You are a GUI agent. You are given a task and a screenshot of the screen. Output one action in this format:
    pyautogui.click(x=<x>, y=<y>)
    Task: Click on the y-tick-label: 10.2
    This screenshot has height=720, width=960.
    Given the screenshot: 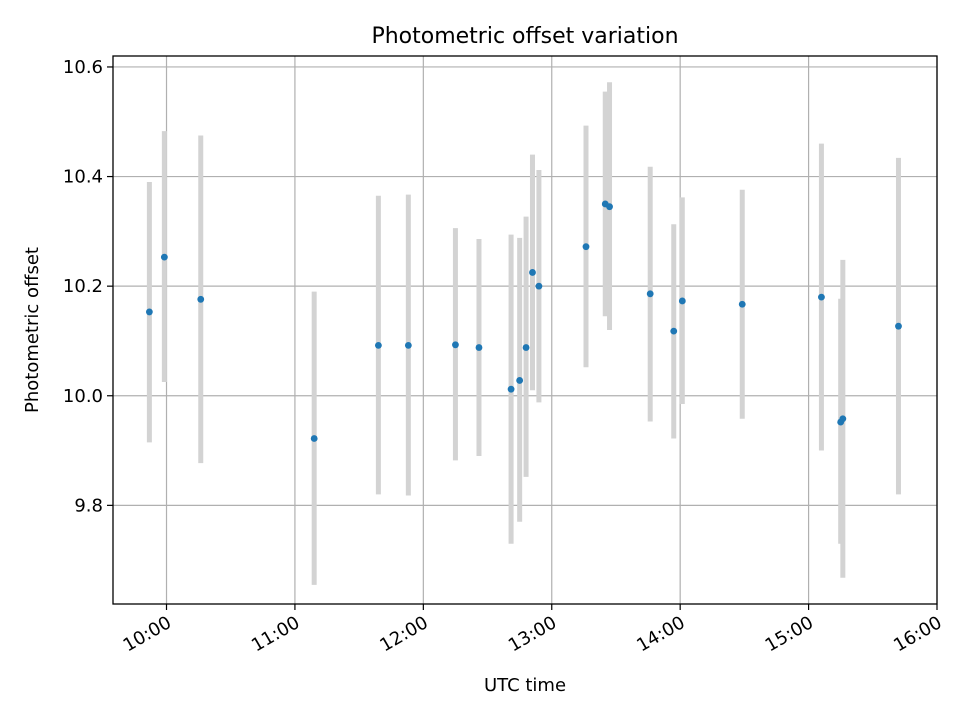 What is the action you would take?
    pyautogui.click(x=83, y=286)
    